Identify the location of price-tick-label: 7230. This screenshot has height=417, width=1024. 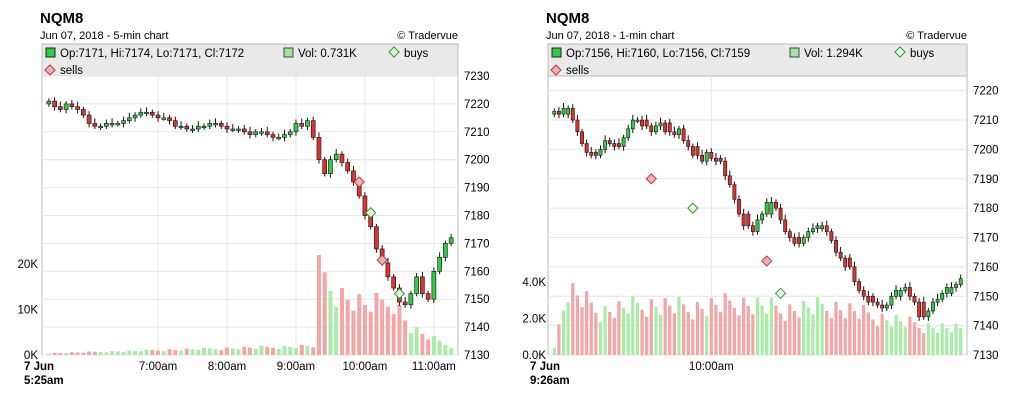
(477, 77).